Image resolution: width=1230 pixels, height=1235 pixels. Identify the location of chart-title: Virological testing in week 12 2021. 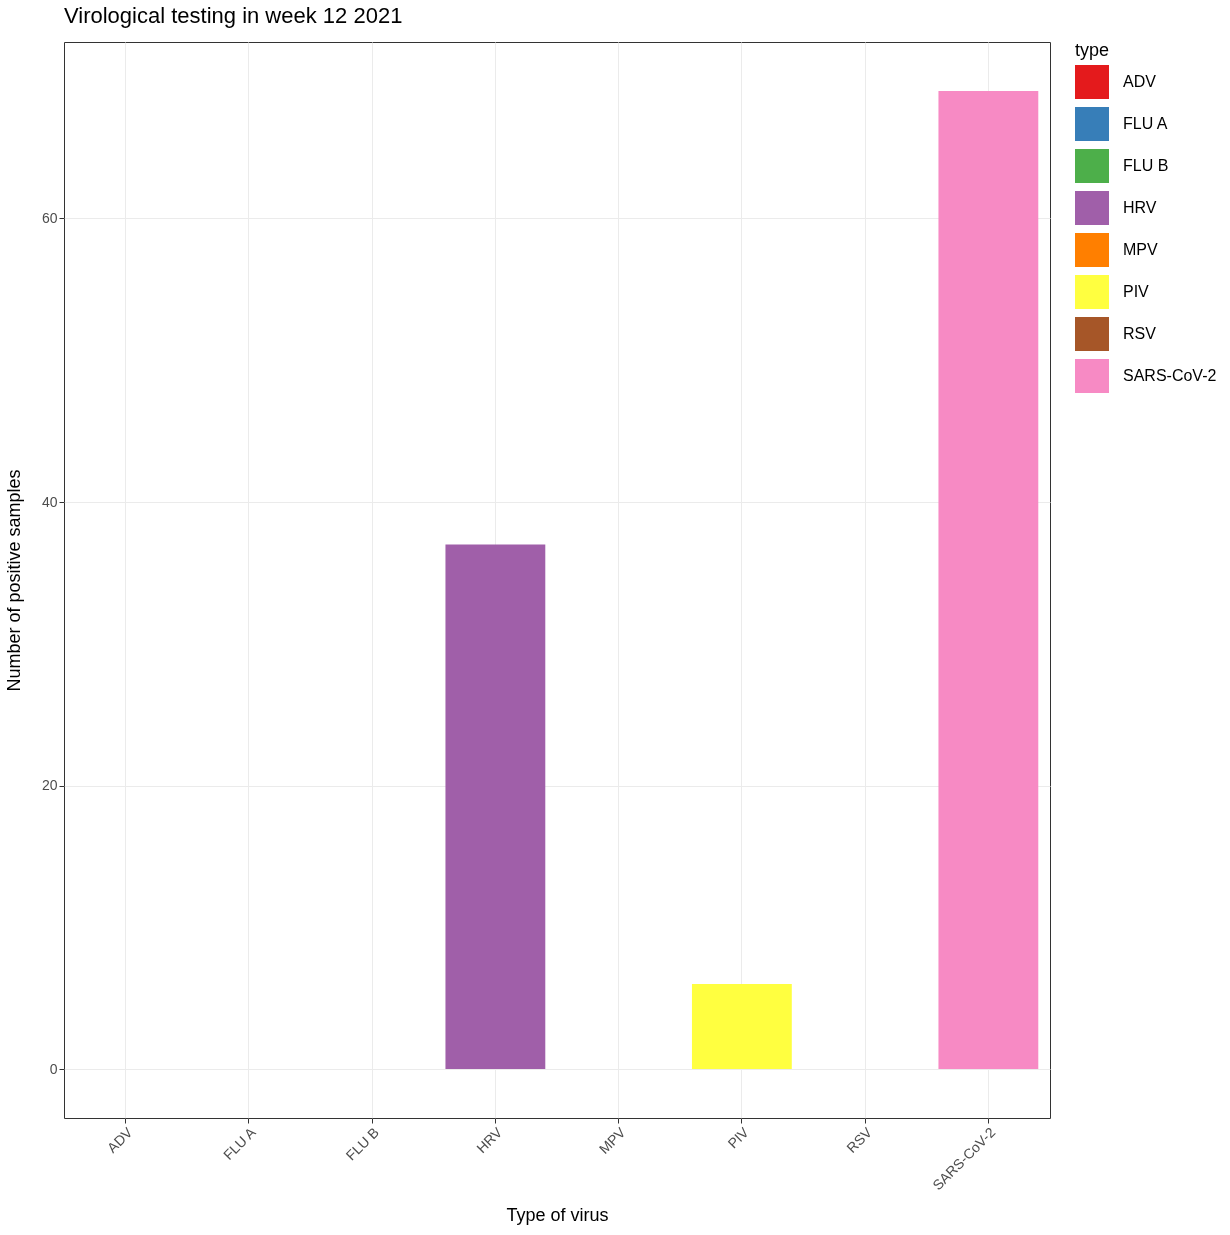
(233, 15).